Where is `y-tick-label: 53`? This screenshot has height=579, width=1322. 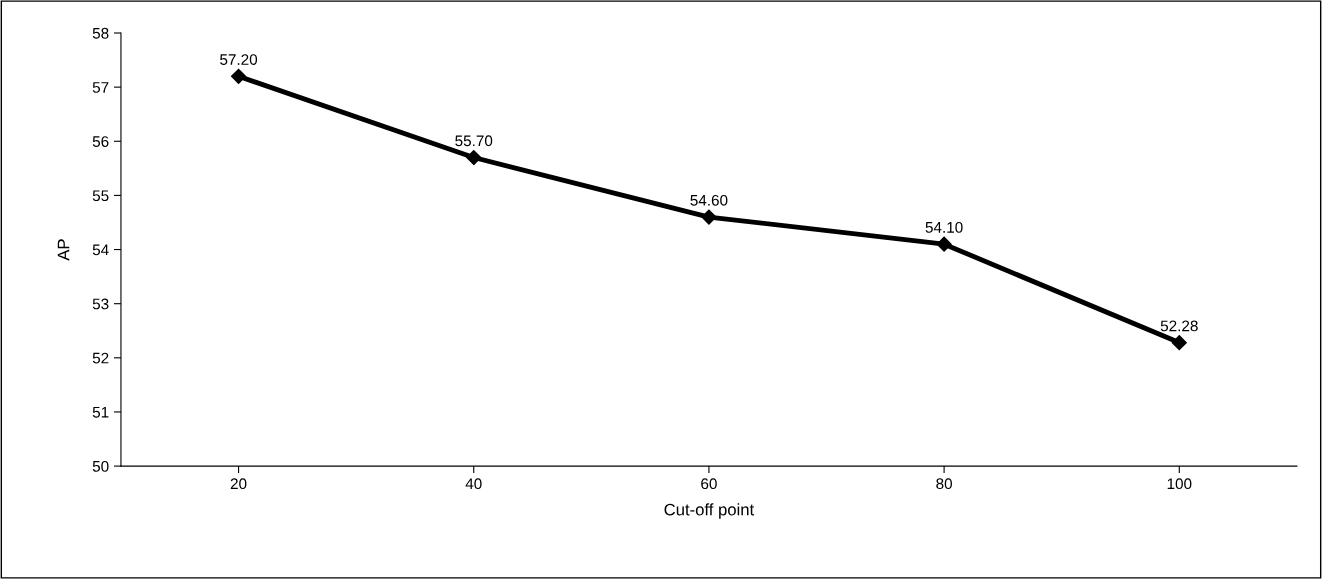 y-tick-label: 53 is located at coordinates (100, 304).